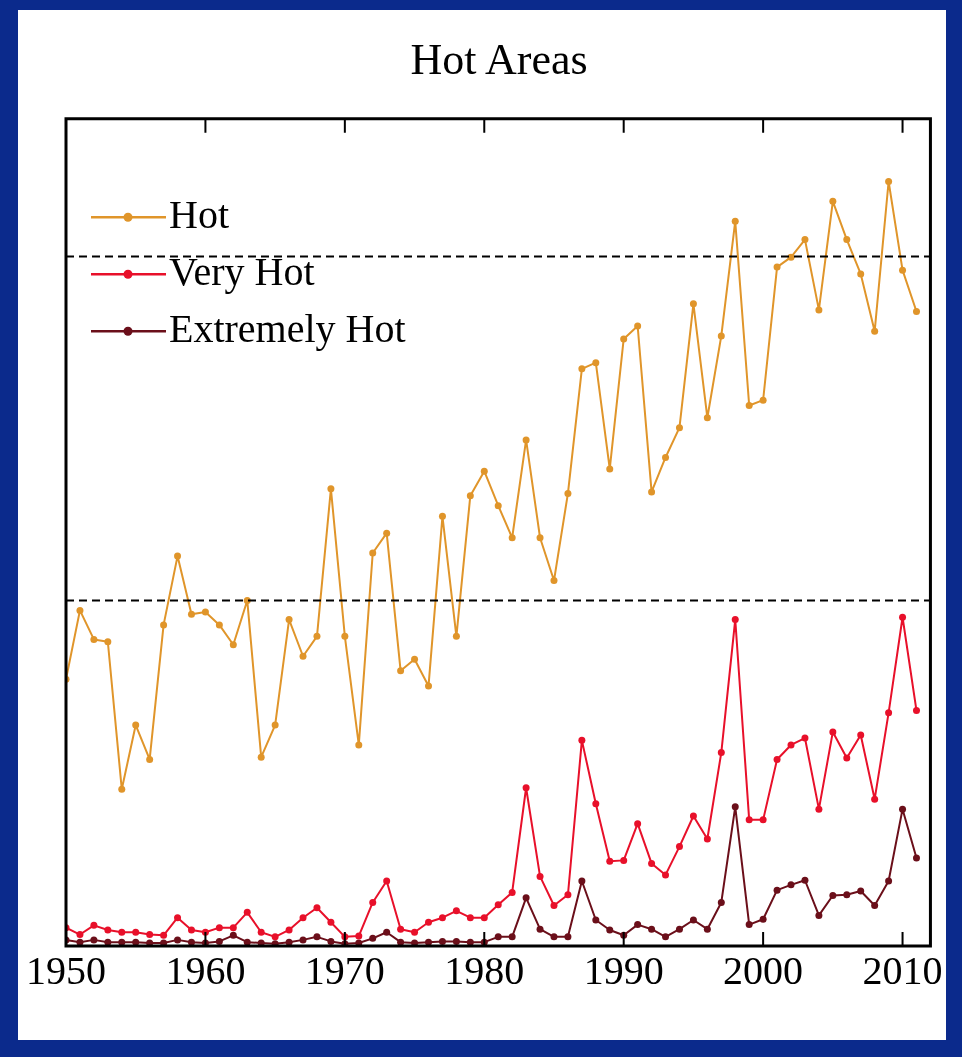 The image size is (962, 1057). What do you see at coordinates (499, 59) in the screenshot?
I see `chart-title: Hot Areas` at bounding box center [499, 59].